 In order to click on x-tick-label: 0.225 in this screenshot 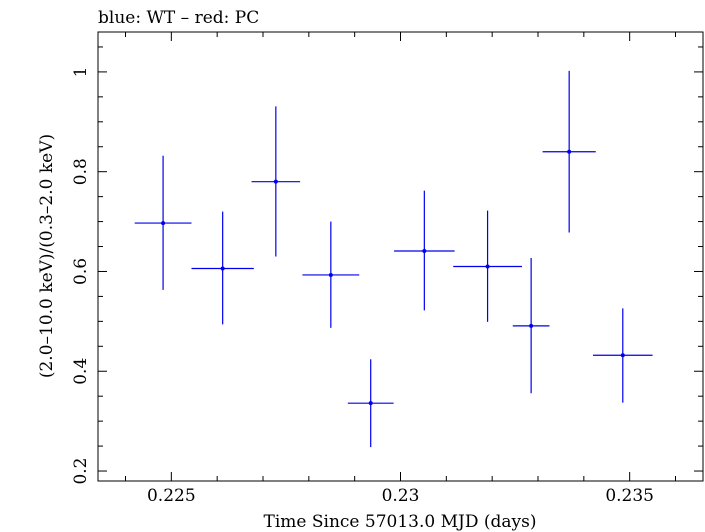, I will do `click(171, 496)`.